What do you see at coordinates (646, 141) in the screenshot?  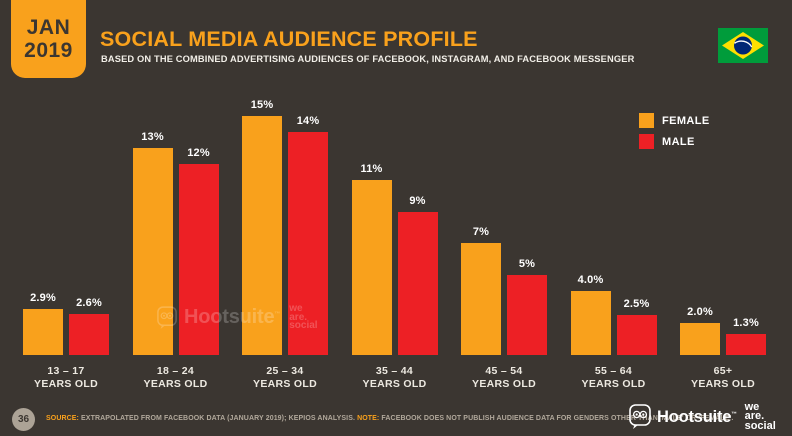 I see `legend-swatch-male` at bounding box center [646, 141].